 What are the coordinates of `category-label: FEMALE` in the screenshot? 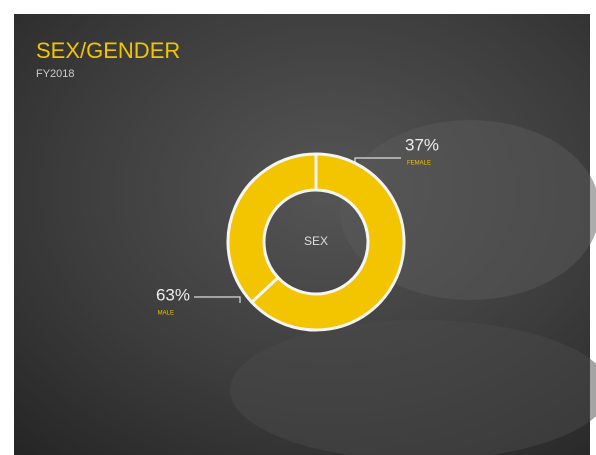 It's located at (419, 164).